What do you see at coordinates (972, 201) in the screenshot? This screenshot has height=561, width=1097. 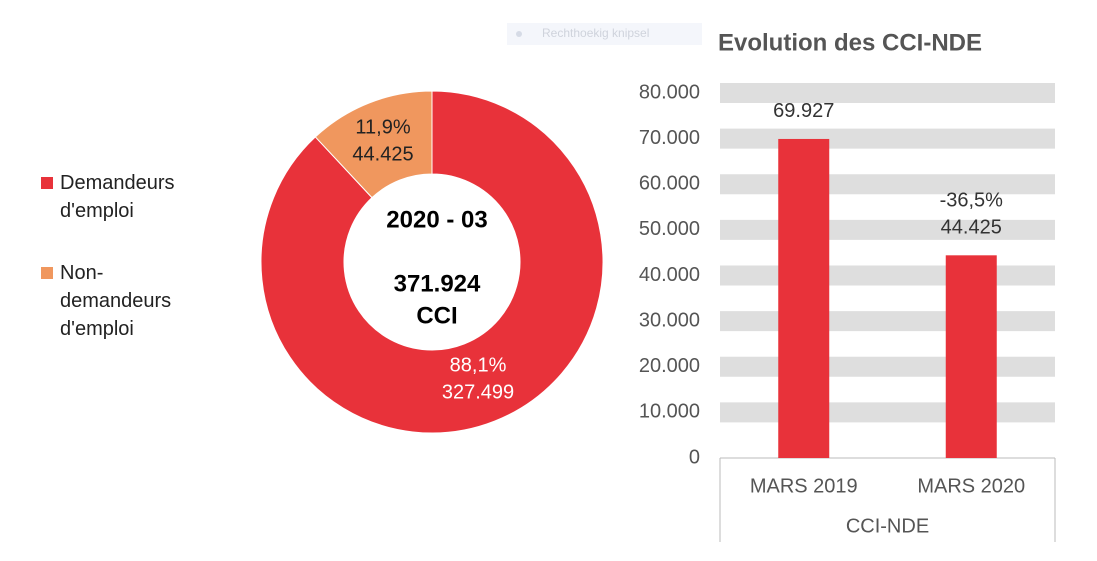 I see `annotation: -36,5%` at bounding box center [972, 201].